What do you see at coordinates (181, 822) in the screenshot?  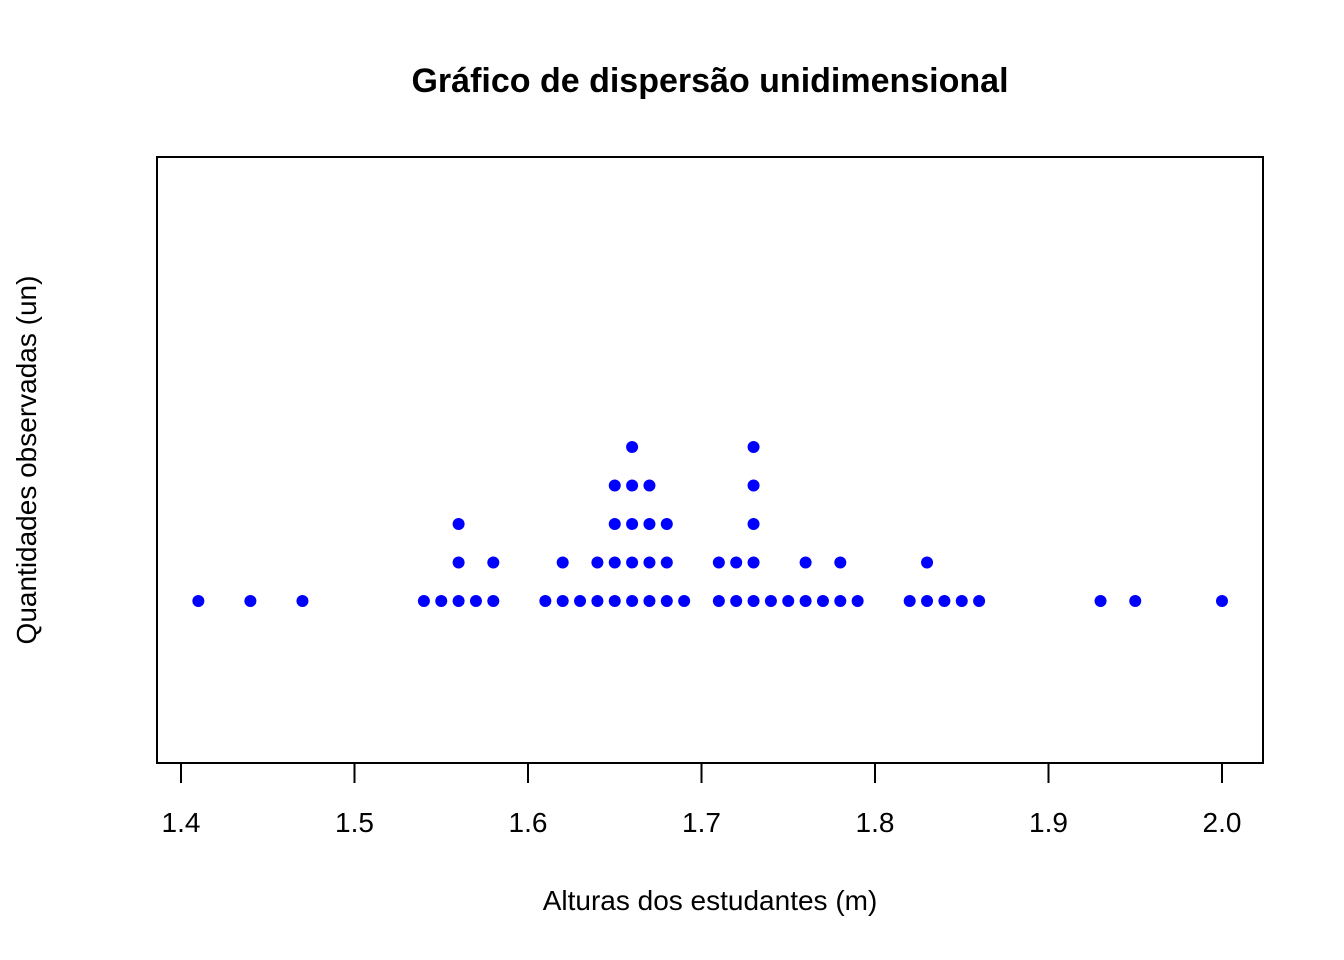 I see `x-tick-label: 1.4` at bounding box center [181, 822].